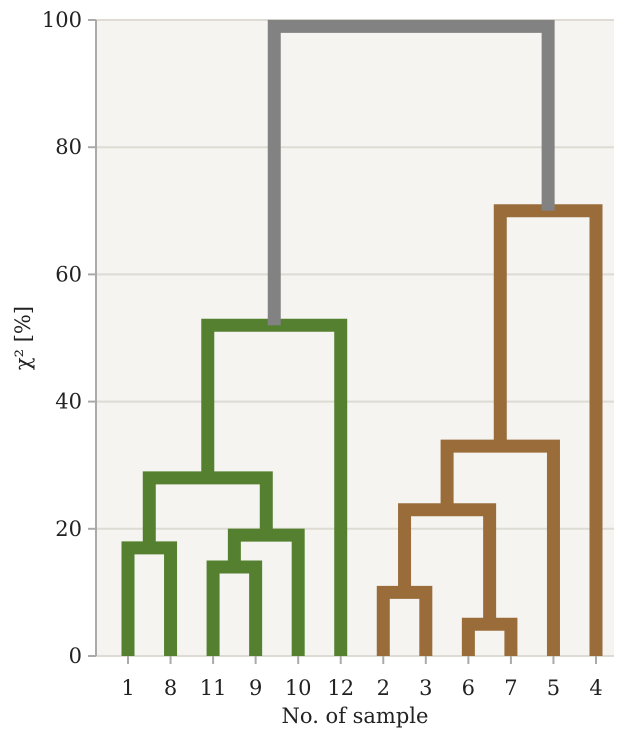  I want to click on x-tick-label-2: 2, so click(383, 688).